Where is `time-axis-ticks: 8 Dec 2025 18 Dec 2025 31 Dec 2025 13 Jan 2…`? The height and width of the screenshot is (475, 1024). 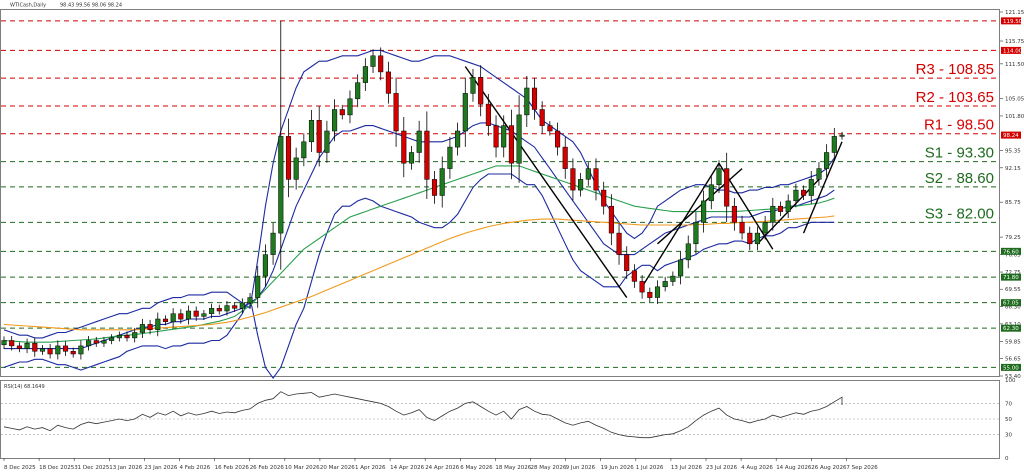 time-axis-ticks: 8 Dec 2025 18 Dec 2025 31 Dec 2025 13 Jan 2… is located at coordinates (440, 464).